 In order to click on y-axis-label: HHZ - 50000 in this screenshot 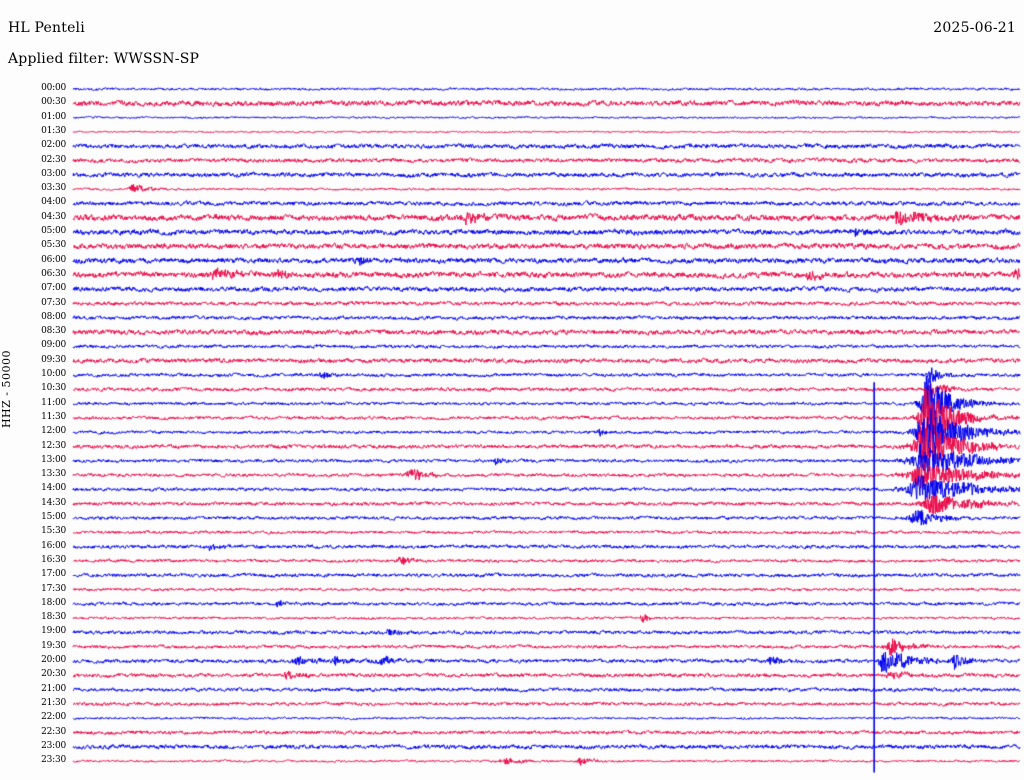, I will do `click(6, 389)`.